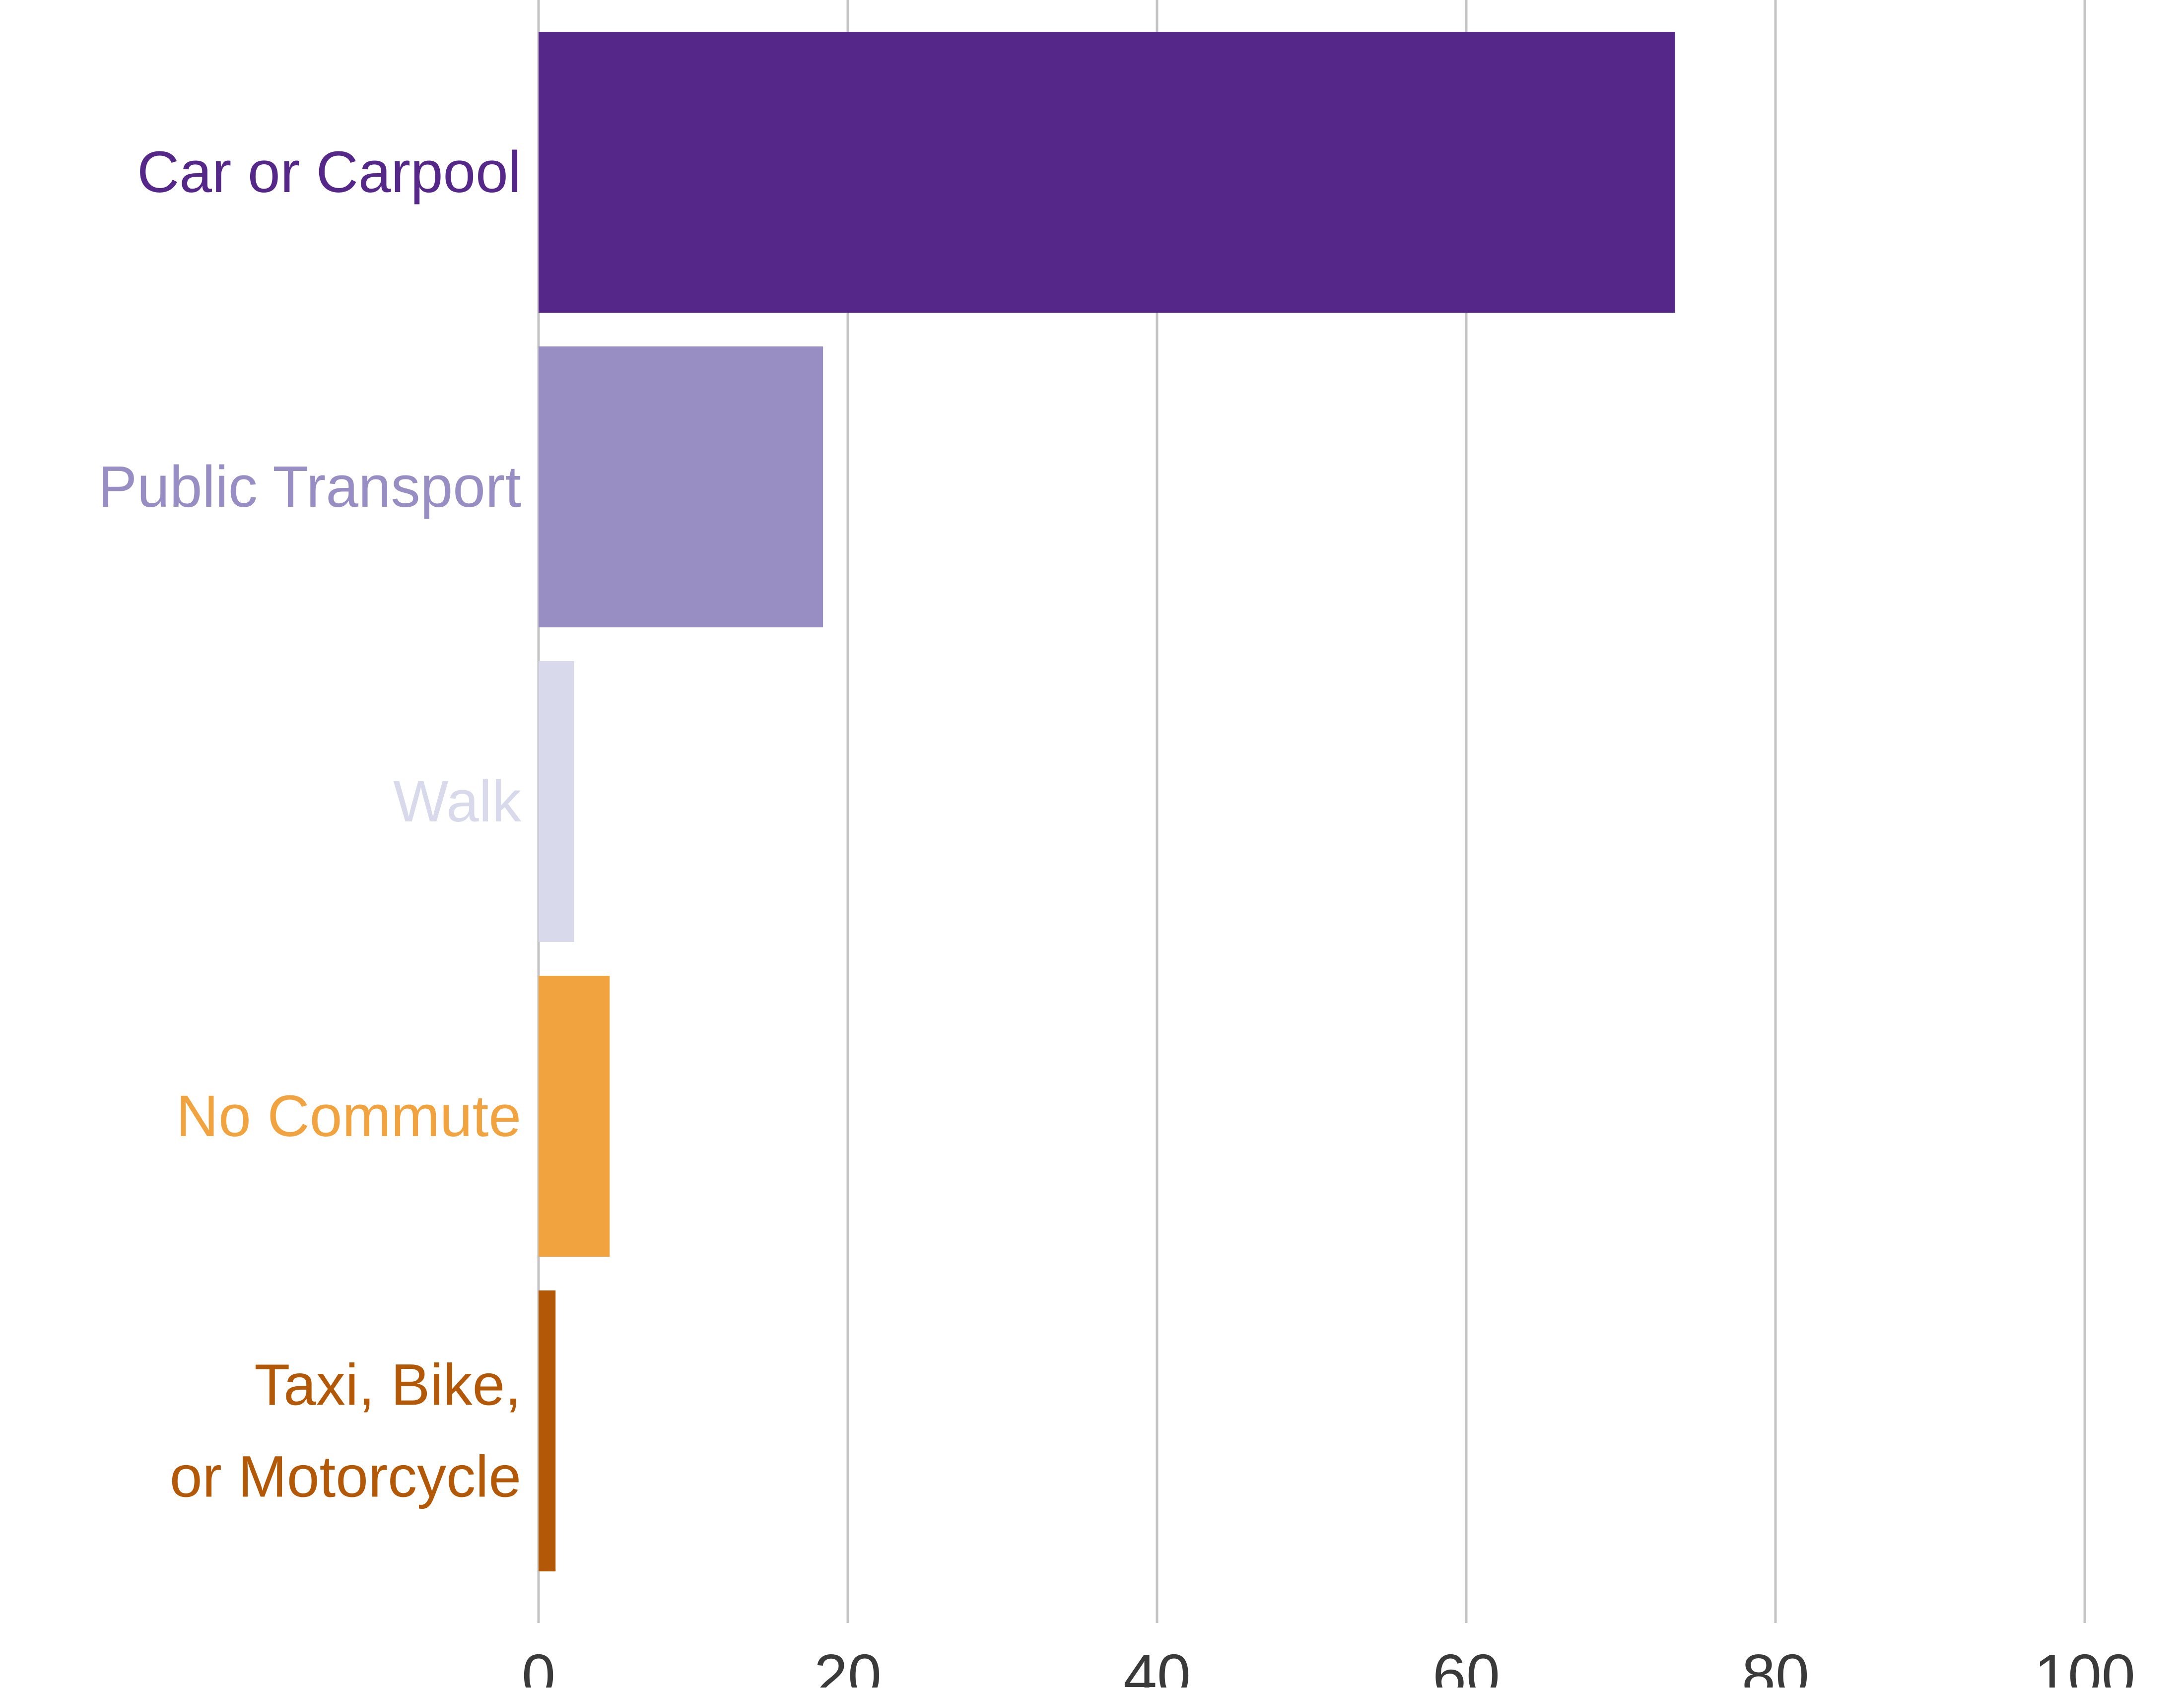 This screenshot has height=1690, width=2184. I want to click on category-label: No Commute, so click(348, 1116).